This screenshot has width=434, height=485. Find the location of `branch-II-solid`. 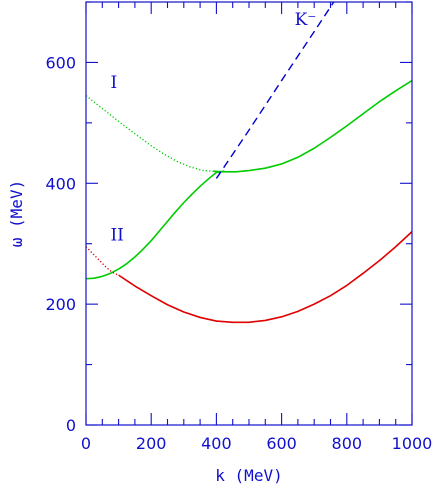

branch-II-solid is located at coordinates (265, 277).